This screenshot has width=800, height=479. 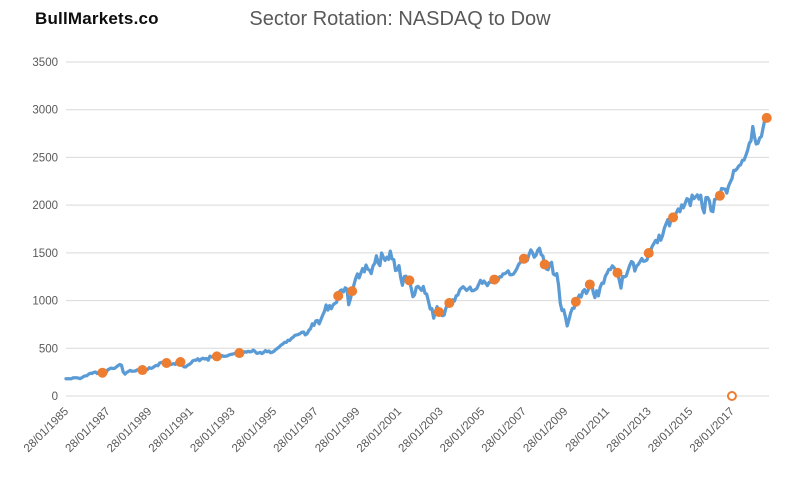 What do you see at coordinates (45, 63) in the screenshot?
I see `y-axis-tick-label: 3500` at bounding box center [45, 63].